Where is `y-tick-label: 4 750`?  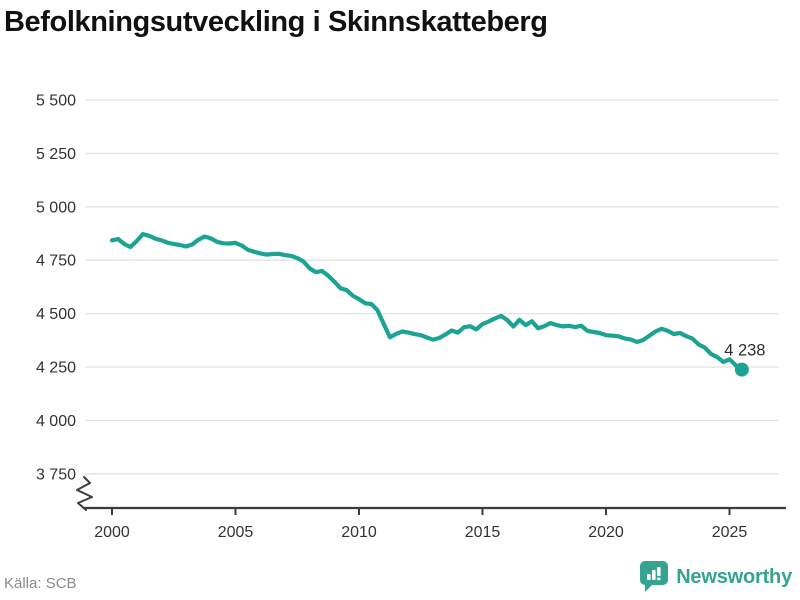
y-tick-label: 4 750 is located at coordinates (56, 261).